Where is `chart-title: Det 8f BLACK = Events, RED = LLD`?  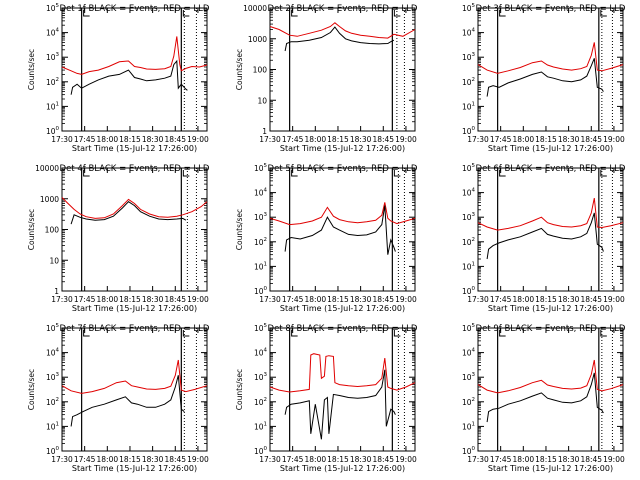 chart-title: Det 8f BLACK = Events, RED = LLD is located at coordinates (343, 329).